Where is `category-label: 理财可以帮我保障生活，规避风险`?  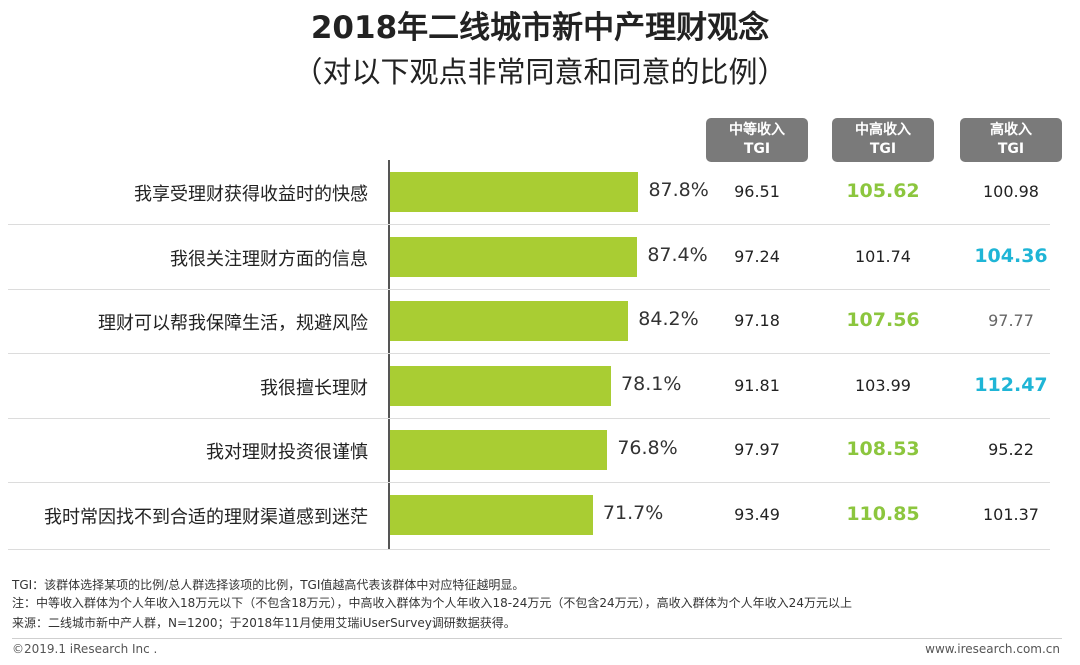 category-label: 理财可以帮我保障生活，规避风险 is located at coordinates (233, 323).